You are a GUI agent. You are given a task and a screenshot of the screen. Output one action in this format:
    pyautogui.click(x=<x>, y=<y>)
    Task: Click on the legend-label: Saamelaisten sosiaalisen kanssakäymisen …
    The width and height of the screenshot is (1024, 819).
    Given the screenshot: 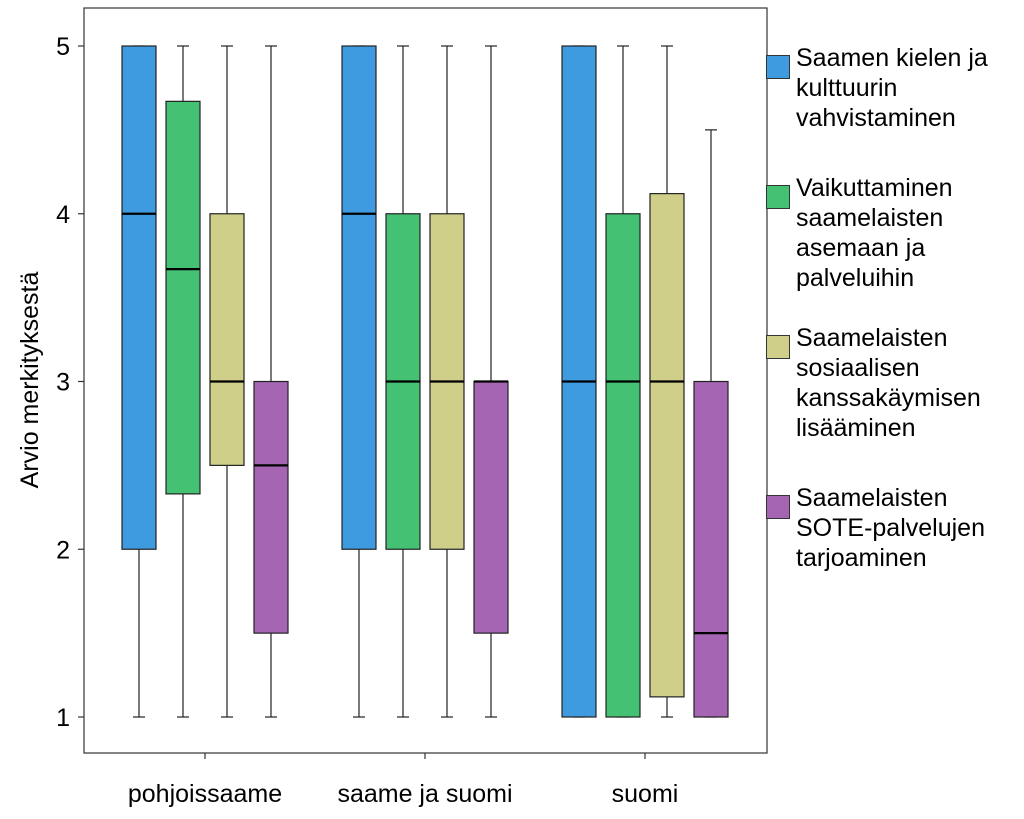 What is the action you would take?
    pyautogui.click(x=888, y=383)
    